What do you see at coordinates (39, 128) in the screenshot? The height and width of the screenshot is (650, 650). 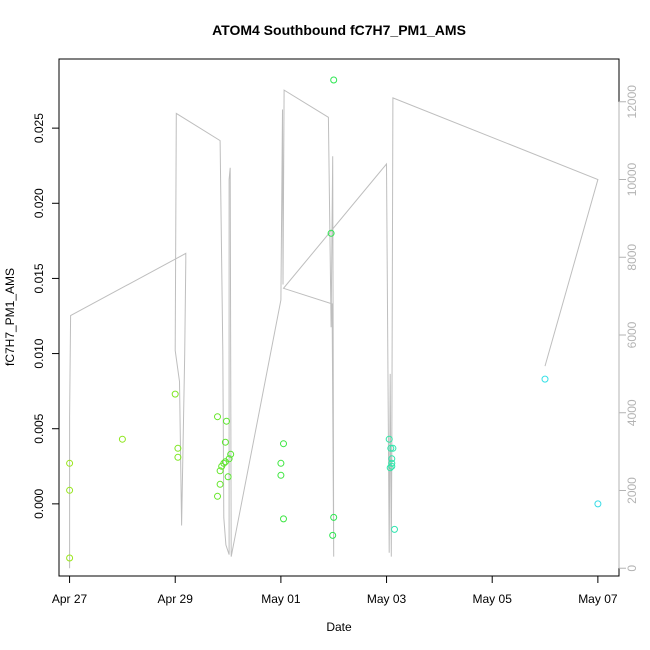 I see `y-tick-label: 0.025` at bounding box center [39, 128].